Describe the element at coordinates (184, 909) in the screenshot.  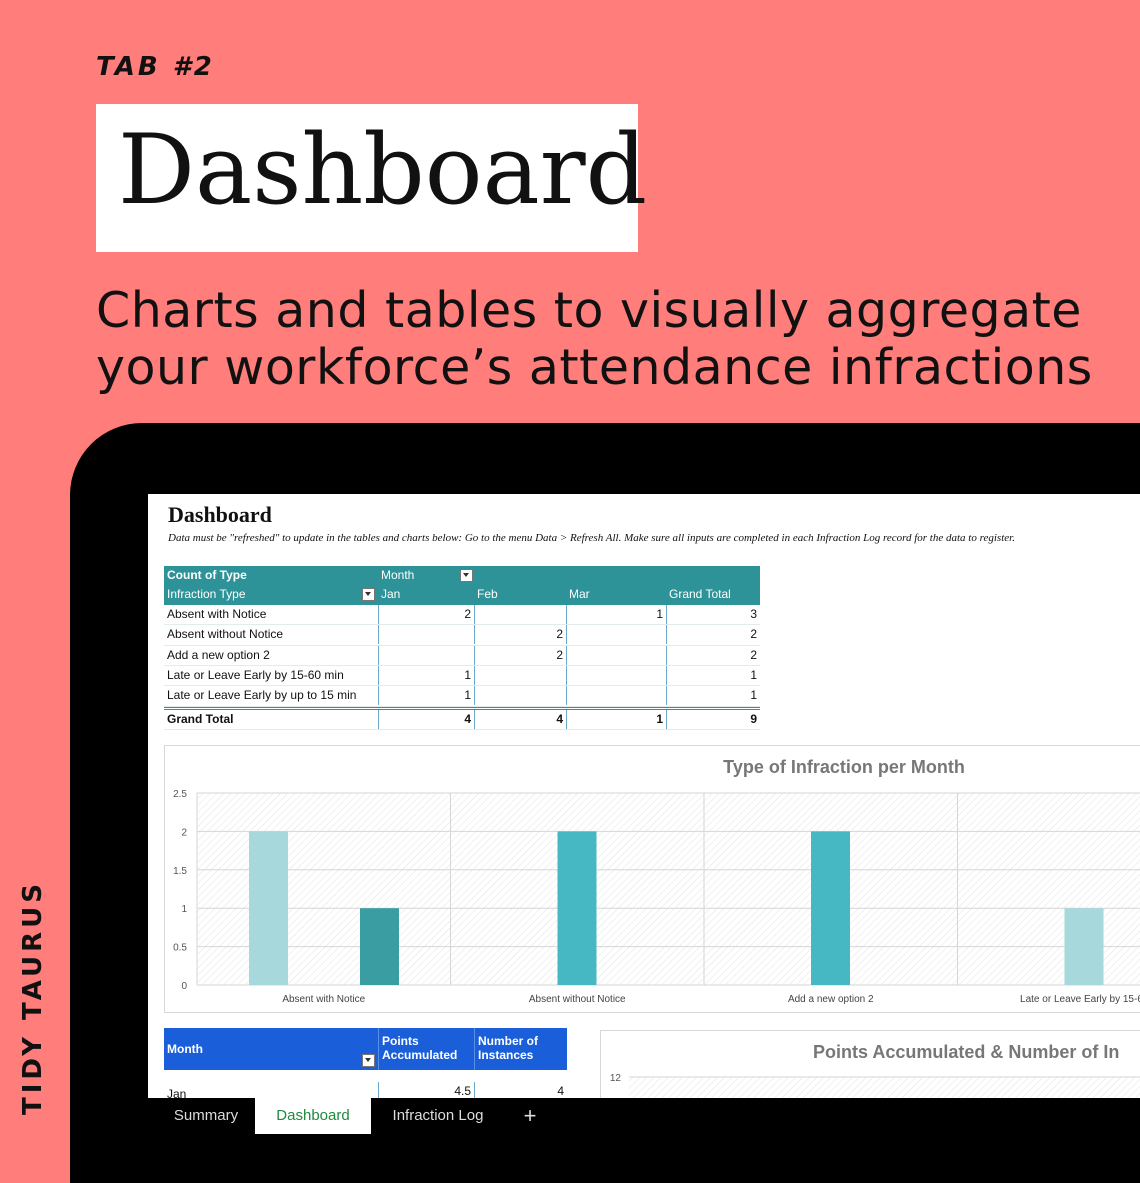
I see `y-tick-label: 1` at that location.